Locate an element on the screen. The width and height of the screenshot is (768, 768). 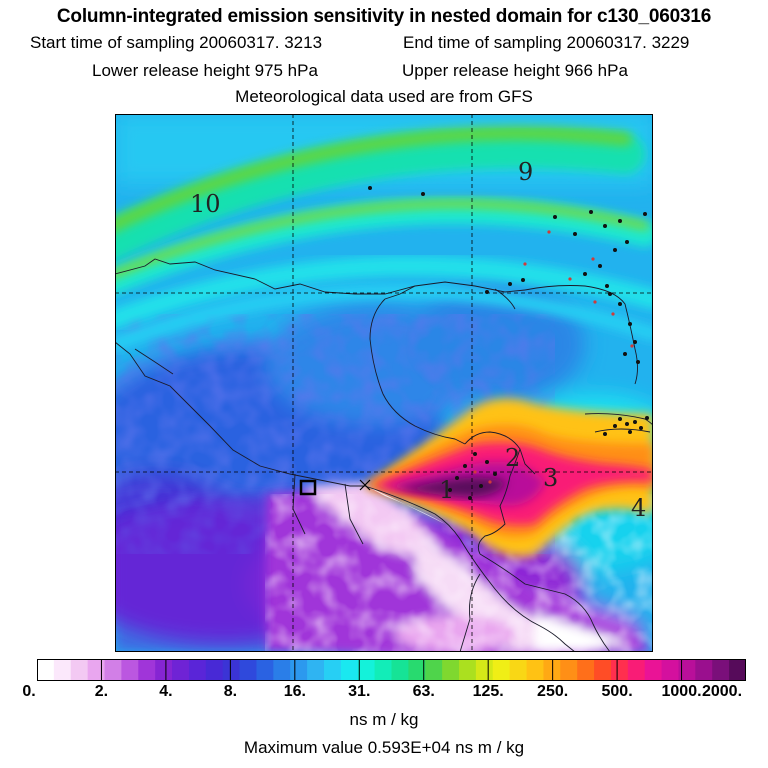
colorbar-label: 125. is located at coordinates (488, 691).